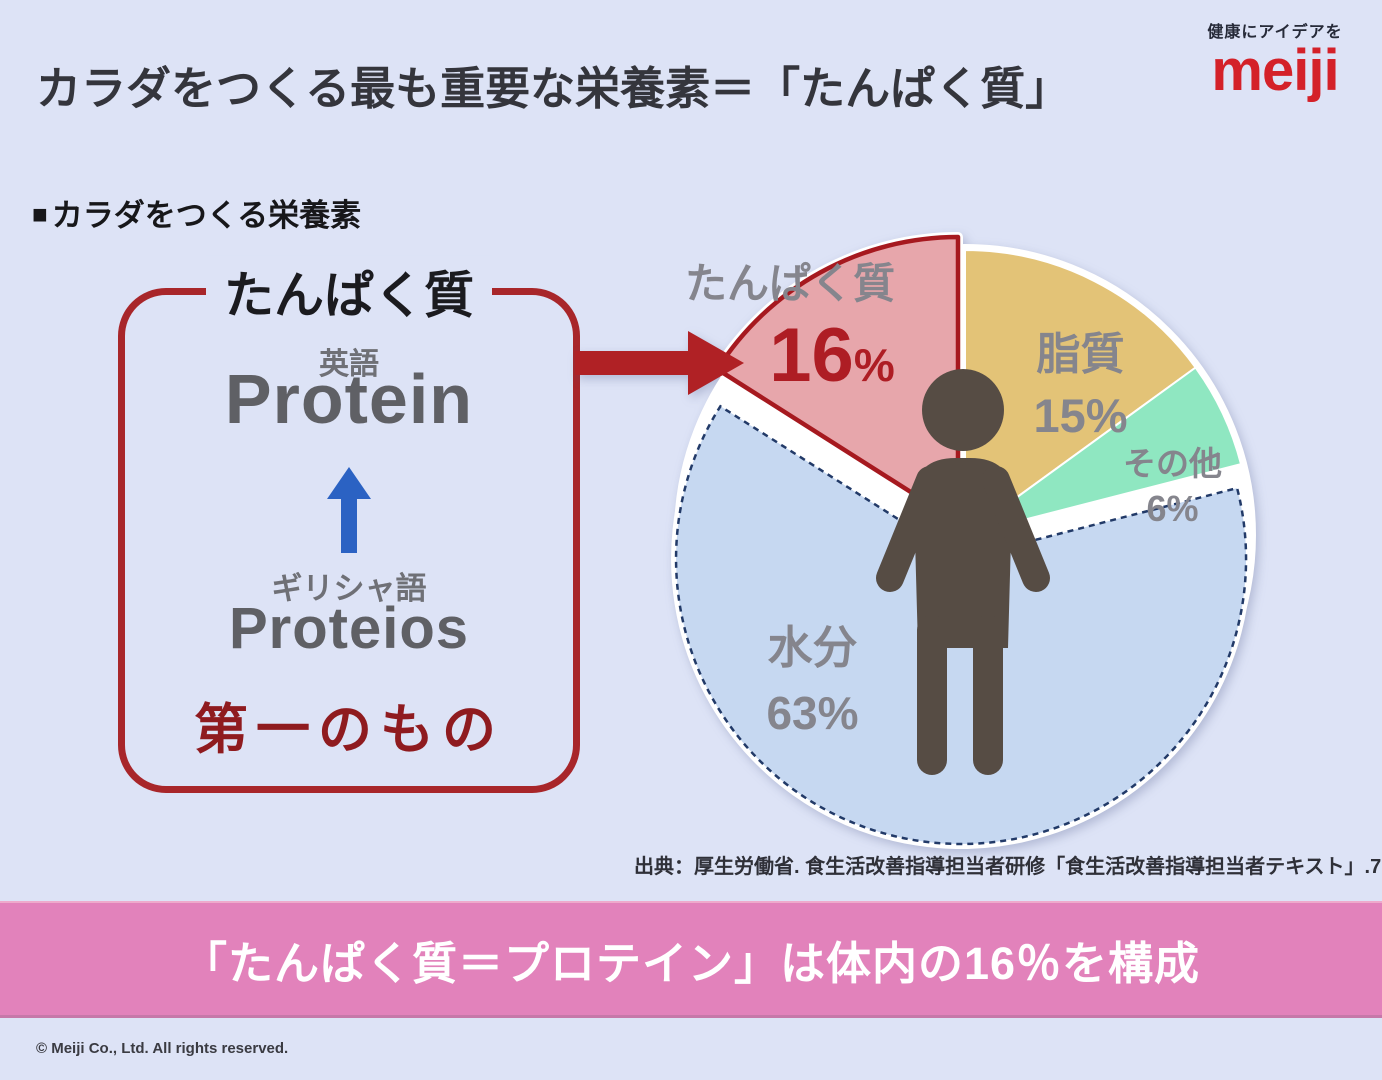  I want to click on meiji-logo: 健康にアイデアを meiji, so click(1275, 59).